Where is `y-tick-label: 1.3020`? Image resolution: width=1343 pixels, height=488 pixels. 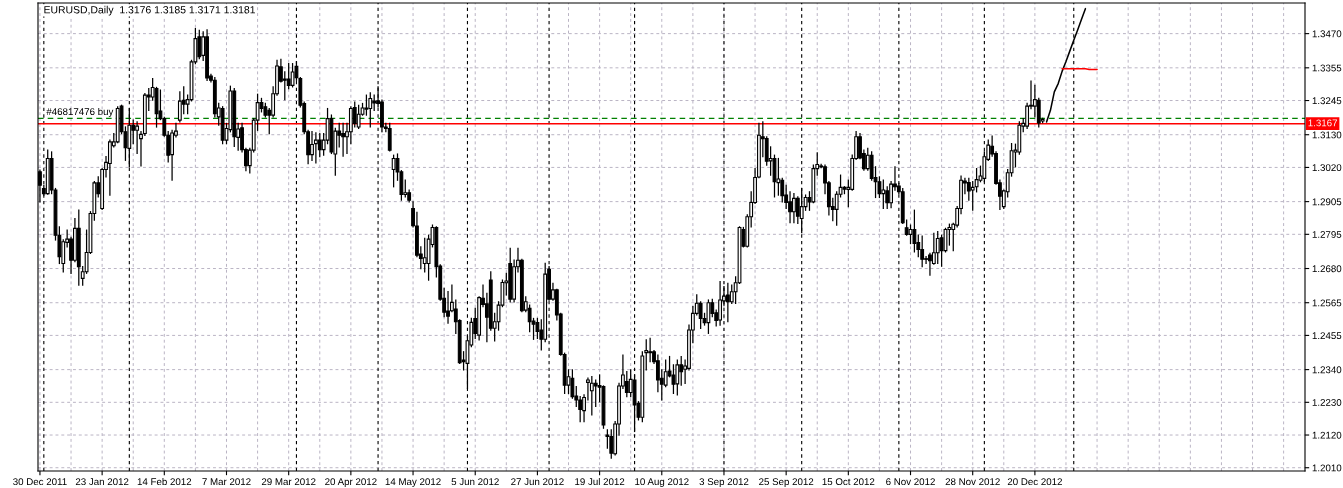 y-tick-label: 1.3020 is located at coordinates (1327, 168).